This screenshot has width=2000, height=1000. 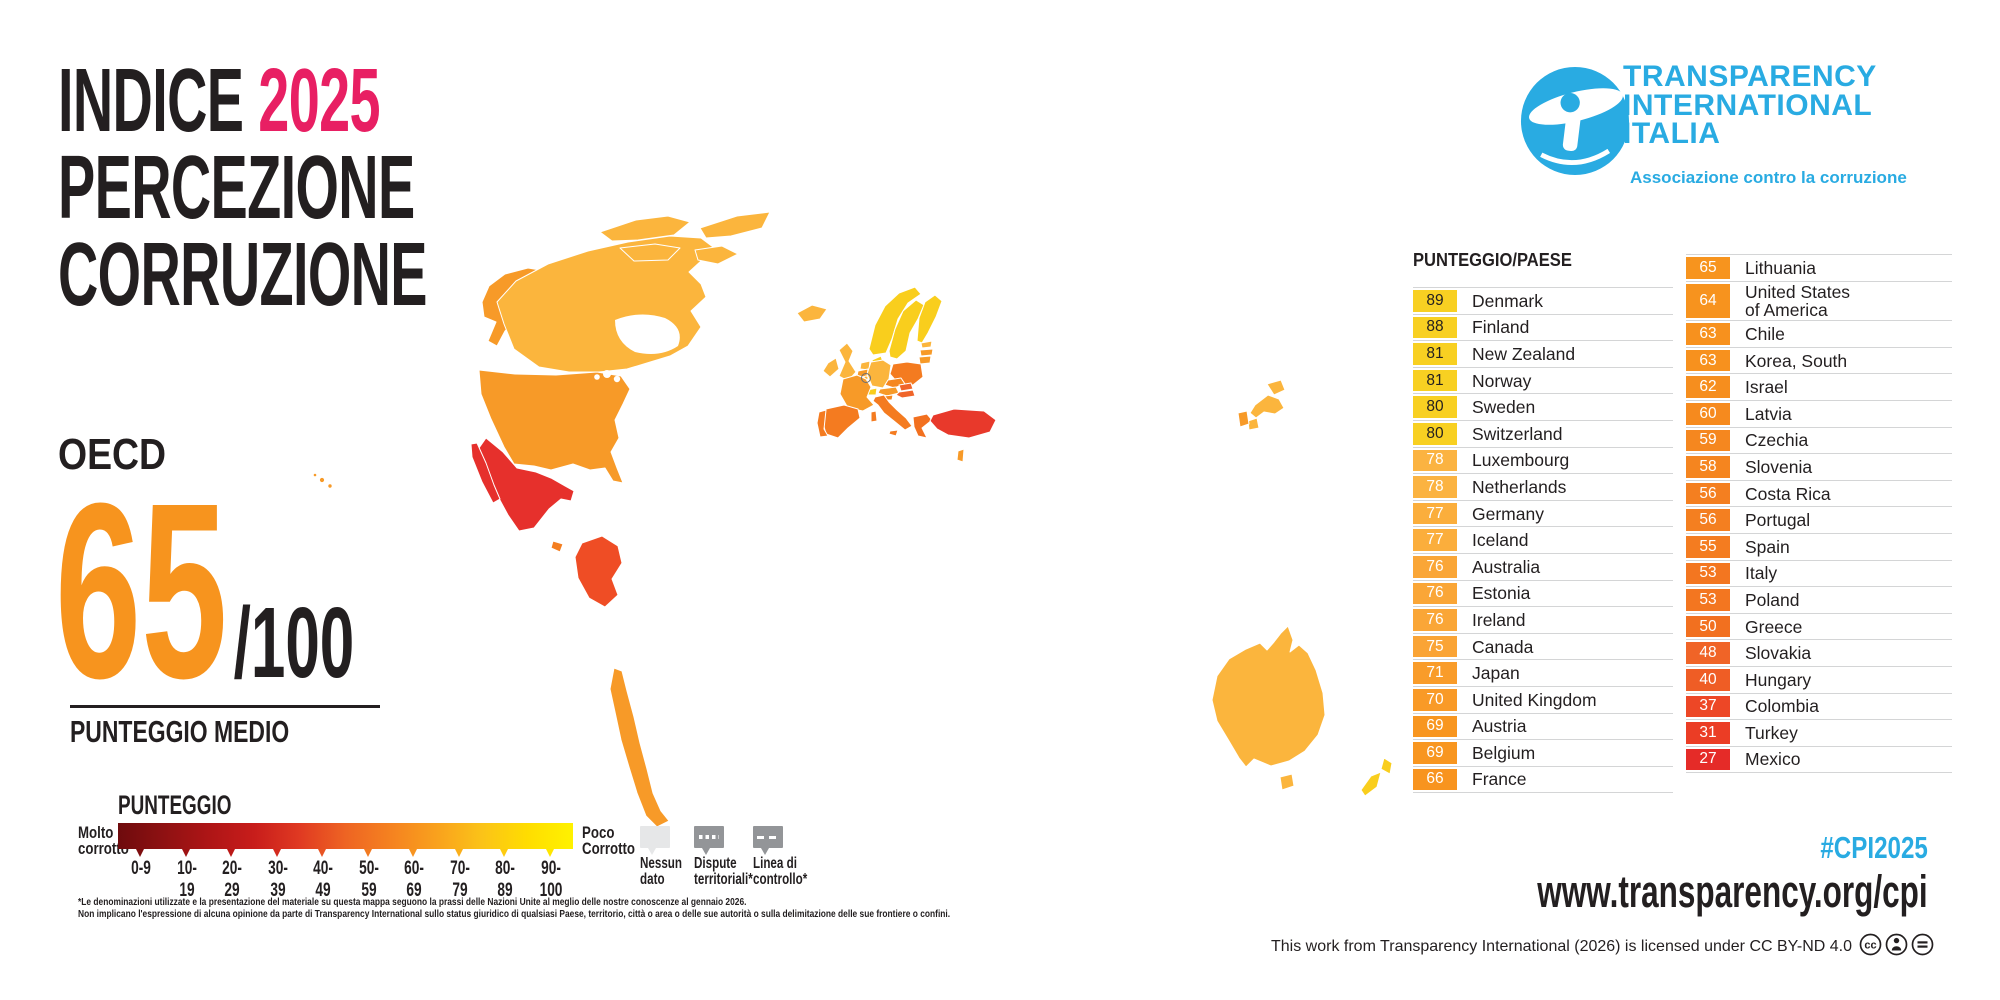 I want to click on country-row: 77 Germany, so click(x=1543, y=514).